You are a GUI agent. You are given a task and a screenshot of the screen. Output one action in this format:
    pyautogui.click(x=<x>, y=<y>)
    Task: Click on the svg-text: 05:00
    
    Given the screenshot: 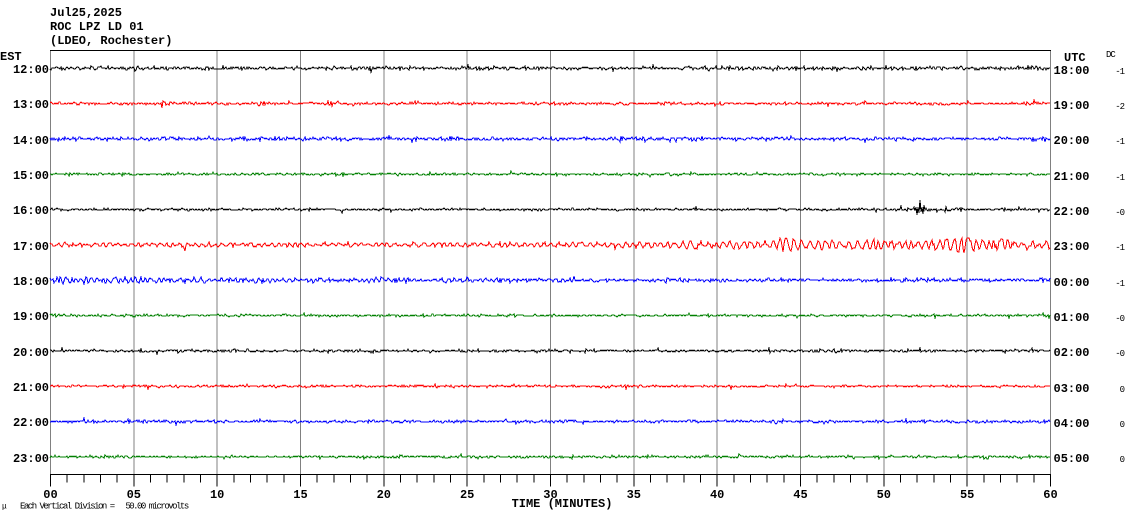 What is the action you would take?
    pyautogui.click(x=1072, y=459)
    